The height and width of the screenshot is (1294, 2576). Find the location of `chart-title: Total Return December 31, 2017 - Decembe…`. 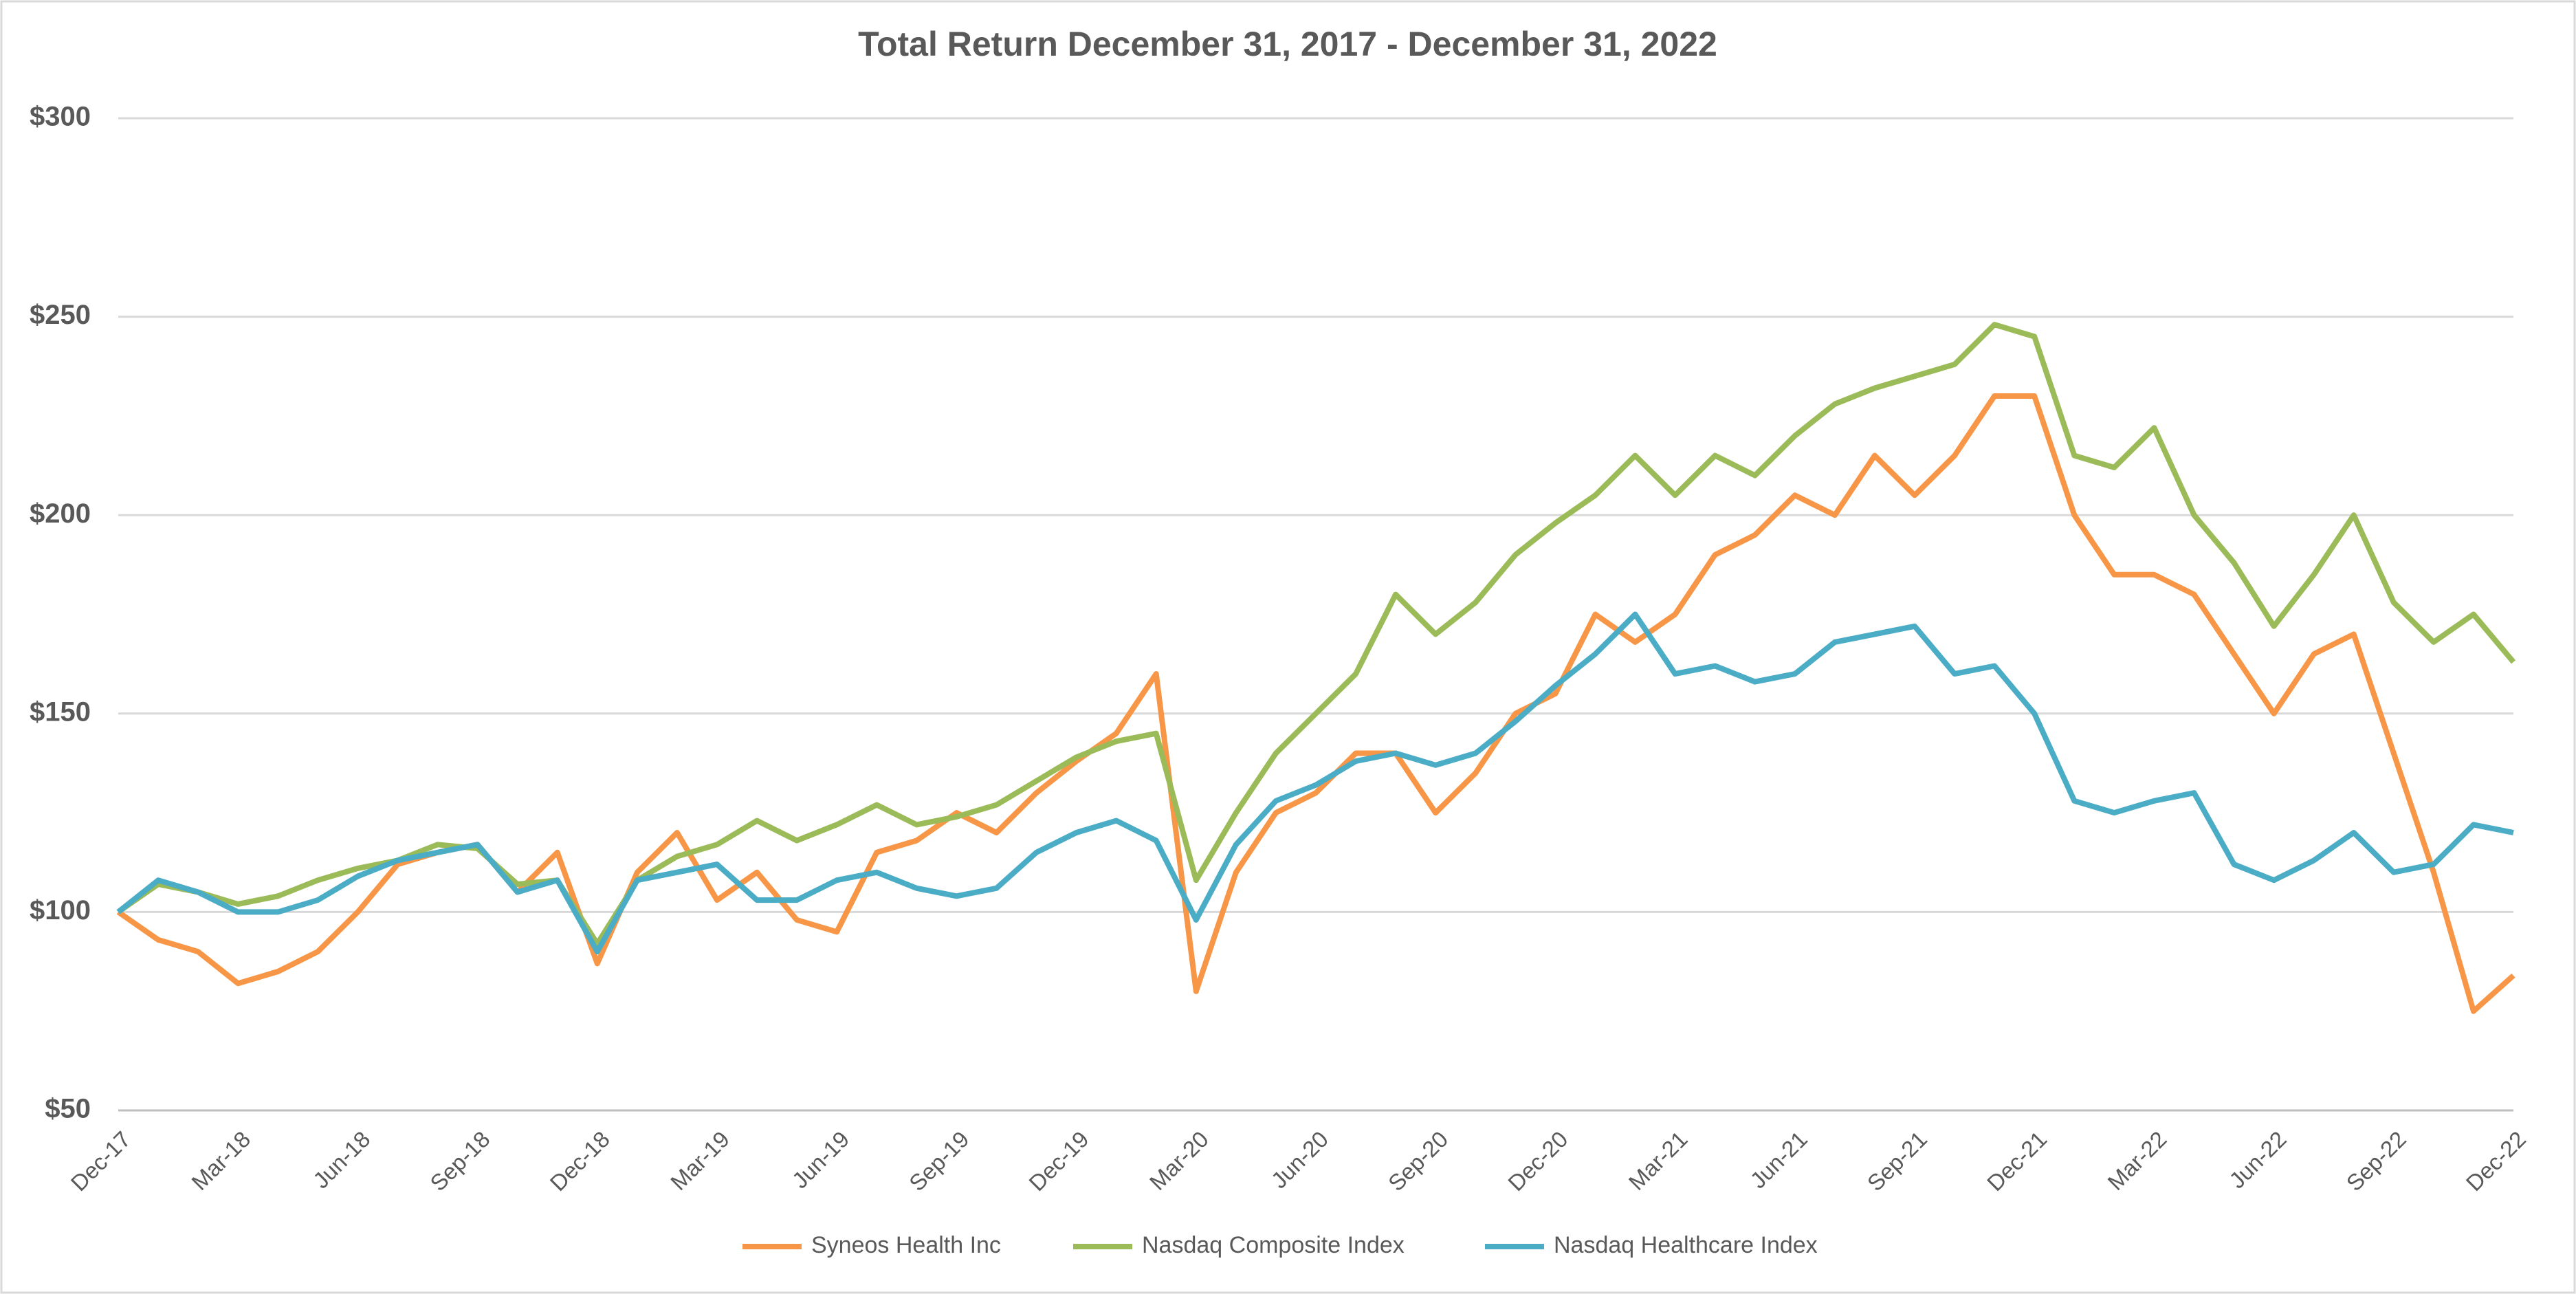

chart-title: Total Return December 31, 2017 - Decembe… is located at coordinates (1287, 44).